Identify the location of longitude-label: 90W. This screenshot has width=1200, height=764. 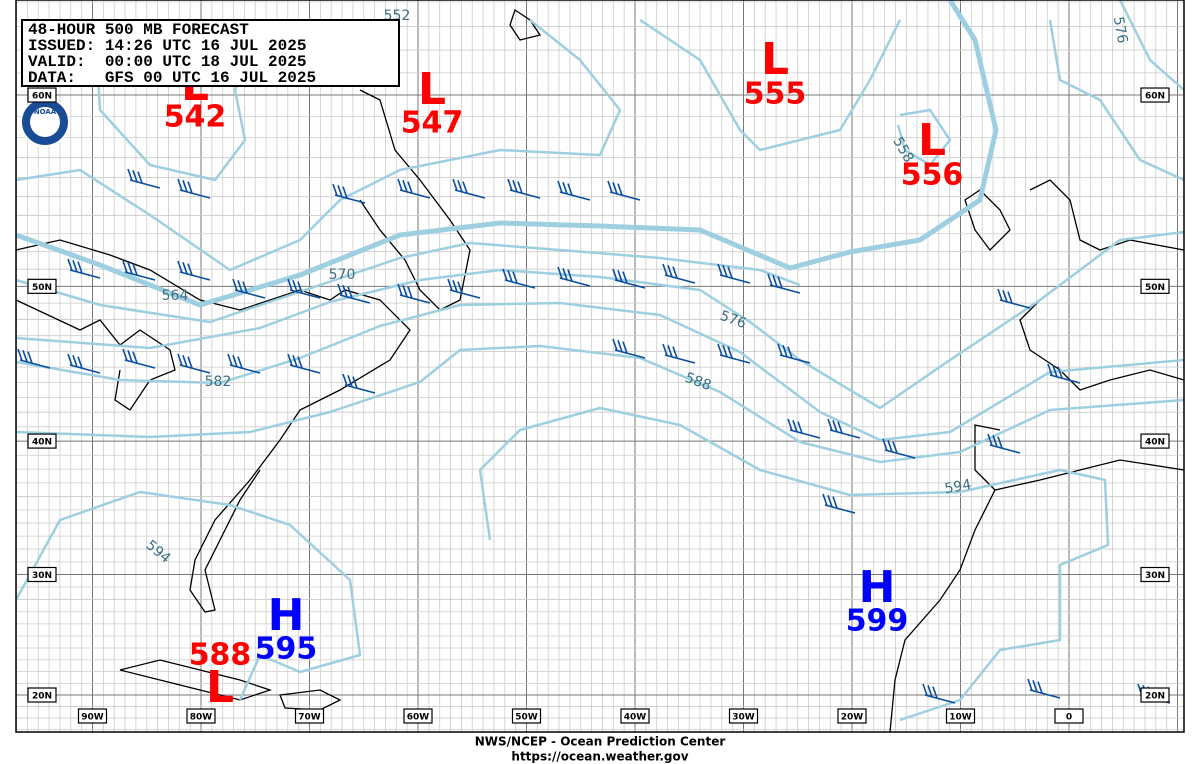
(92, 718).